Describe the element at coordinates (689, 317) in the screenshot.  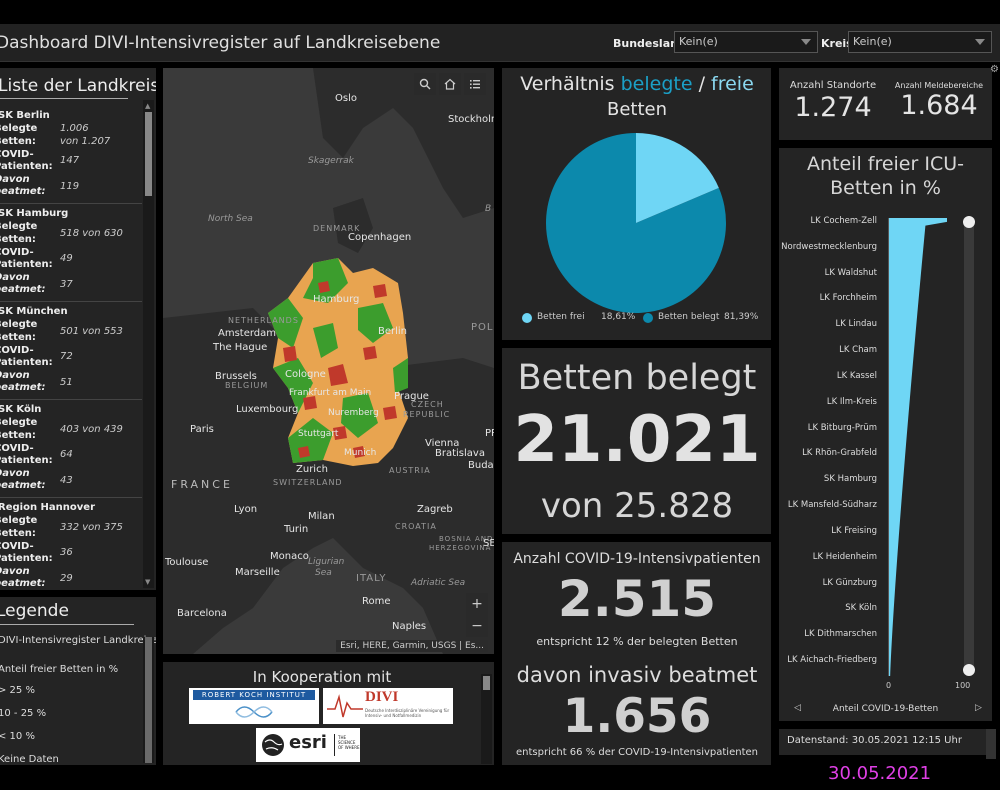
I see `pie-legend-belegt-label: Betten belegt` at that location.